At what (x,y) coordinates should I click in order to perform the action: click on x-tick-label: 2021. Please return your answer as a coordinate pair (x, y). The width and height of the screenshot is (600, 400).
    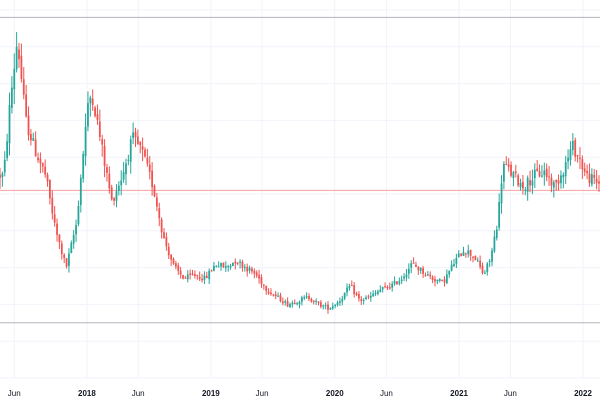
    Looking at the image, I should click on (459, 393).